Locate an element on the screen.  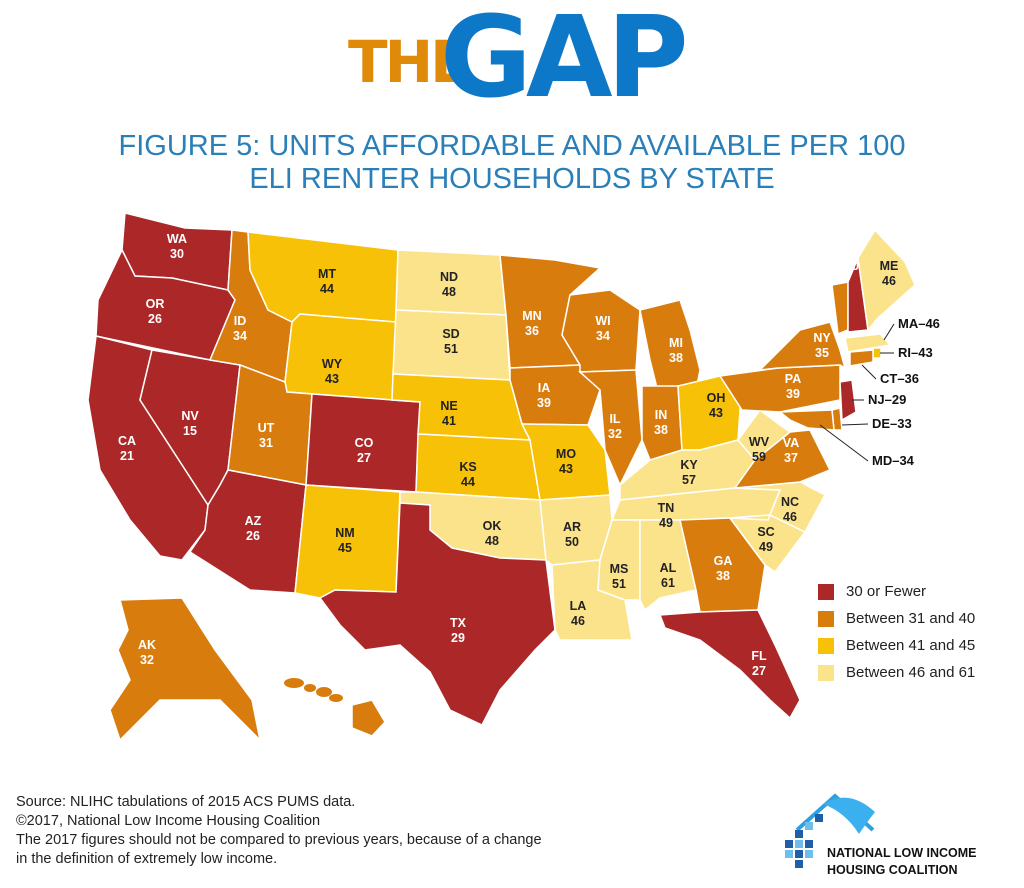
legend-label: Between 46 and 61 is located at coordinates (911, 672).